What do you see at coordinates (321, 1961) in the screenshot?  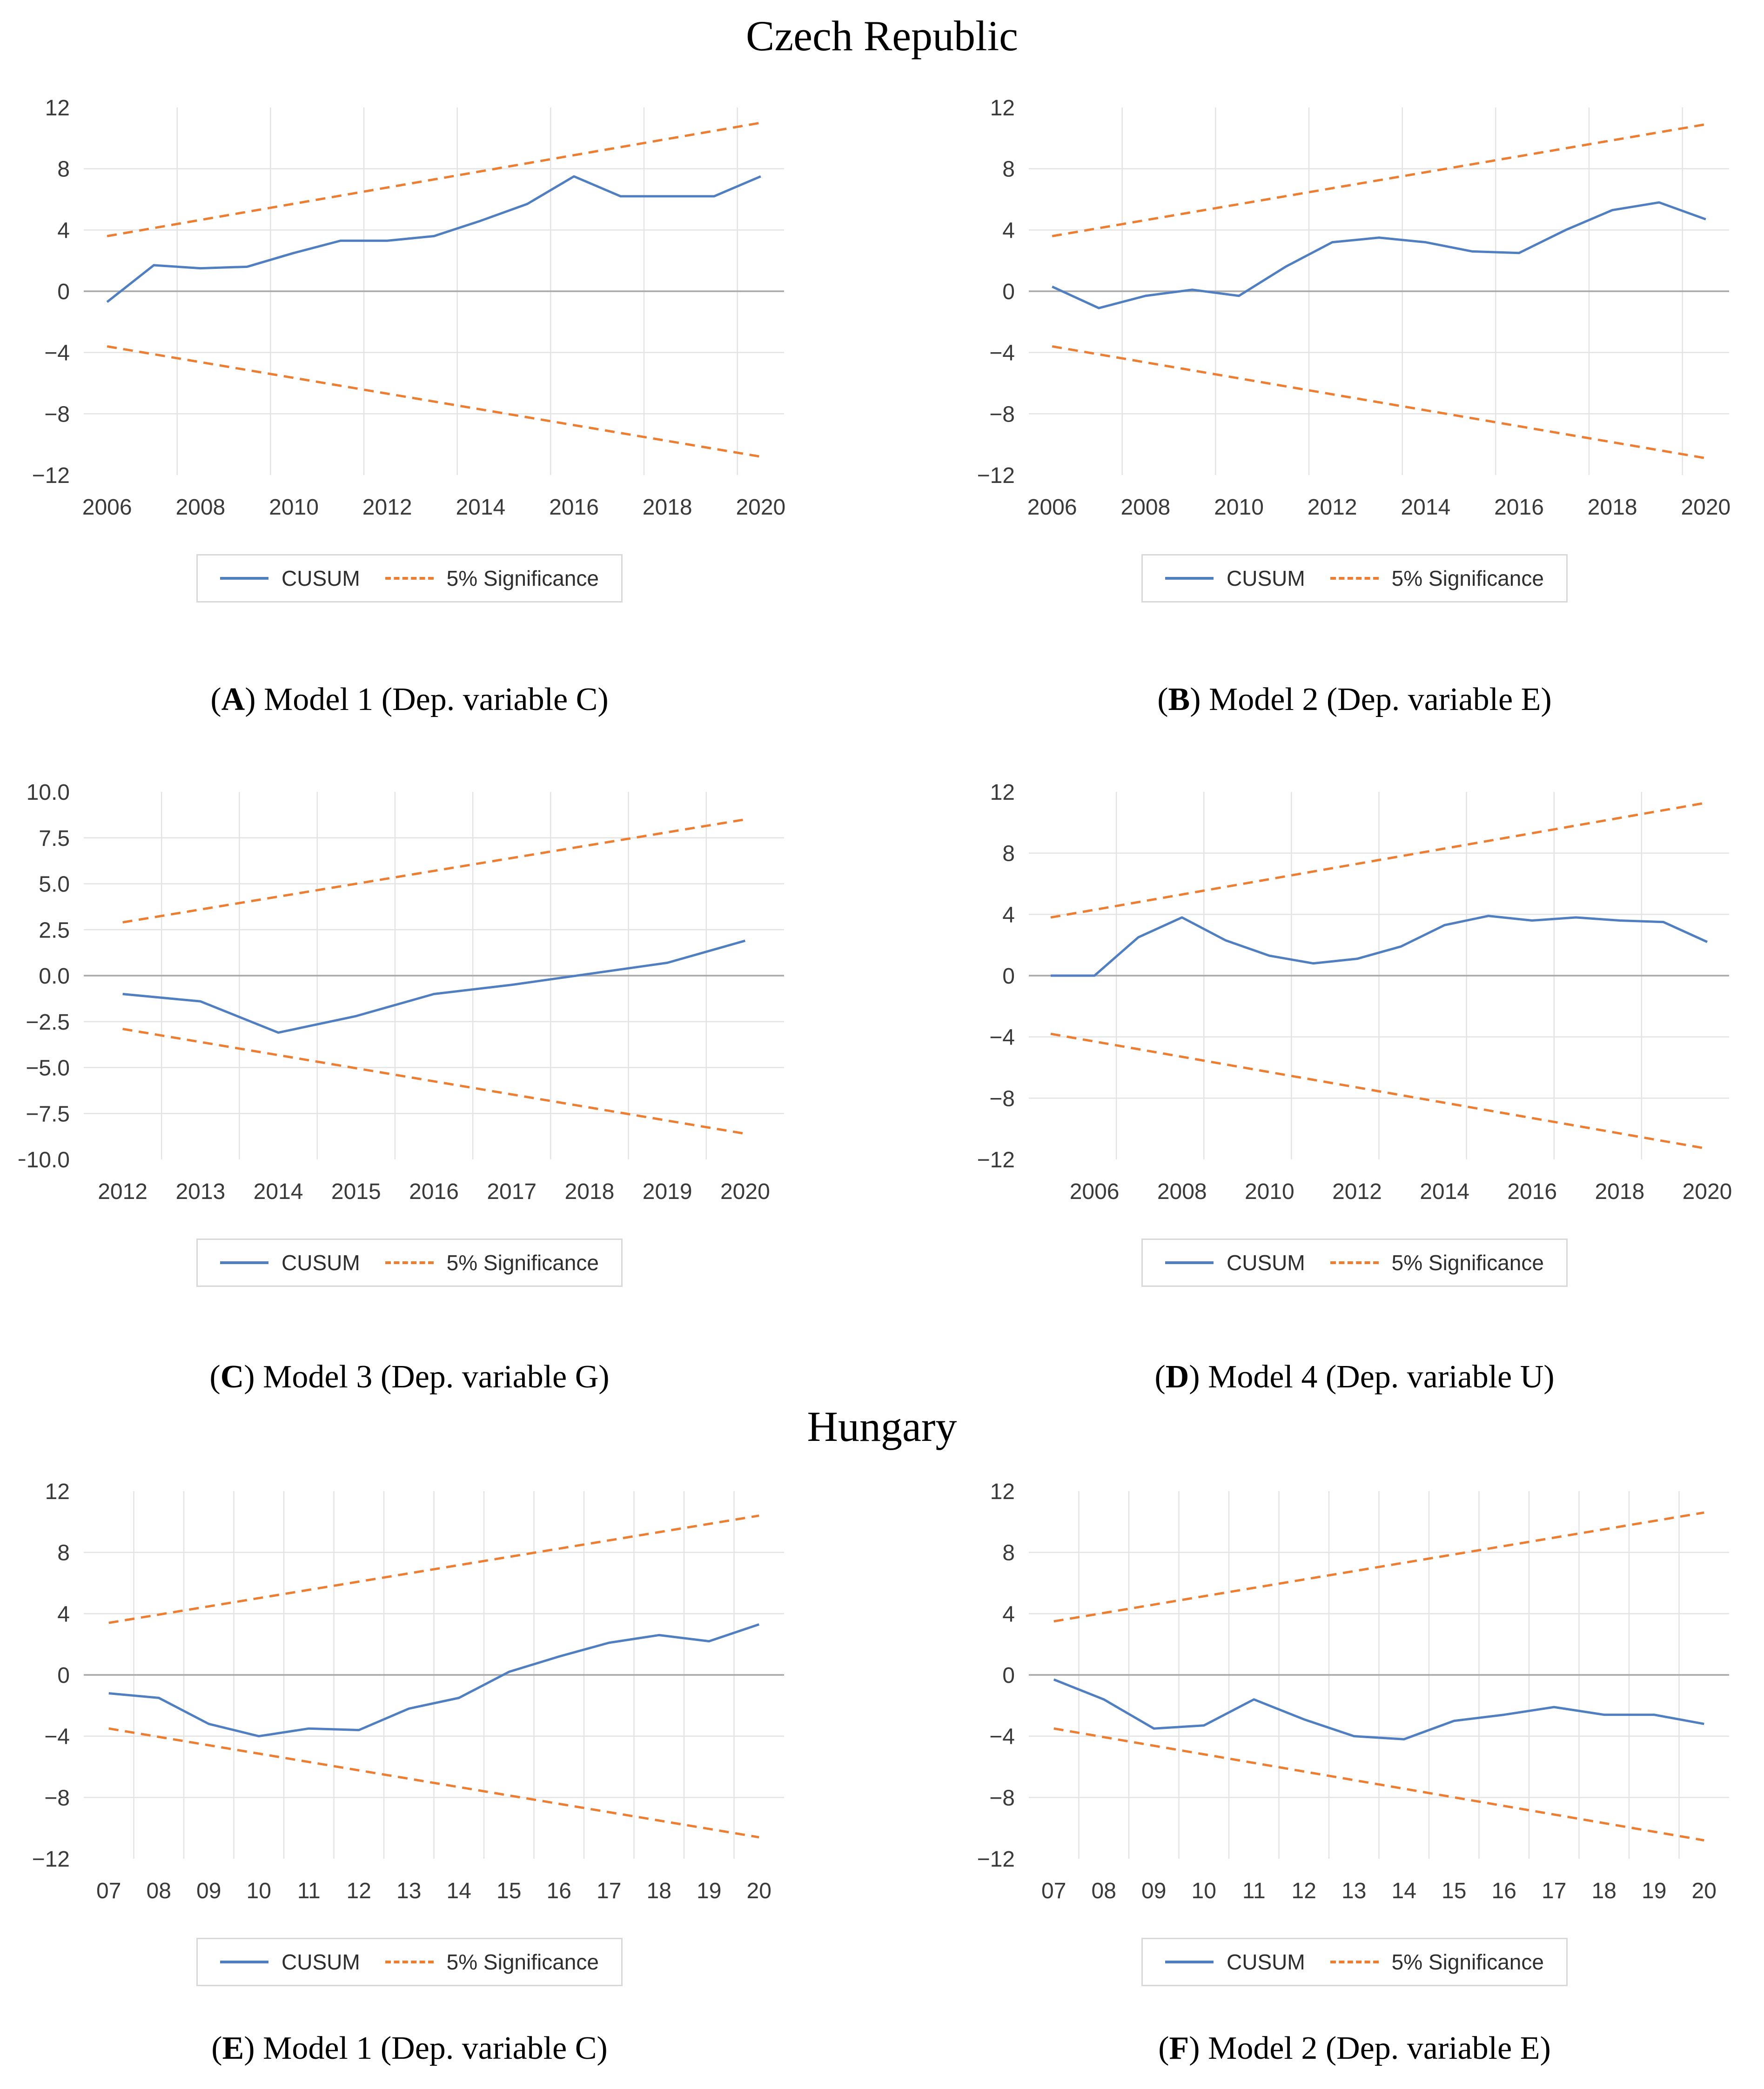 I see `legend-label-cusum: CUSUM` at bounding box center [321, 1961].